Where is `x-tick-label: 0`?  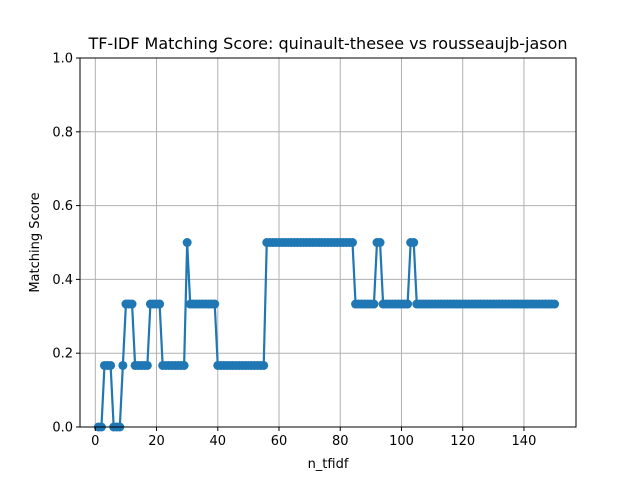 x-tick-label: 0 is located at coordinates (95, 441).